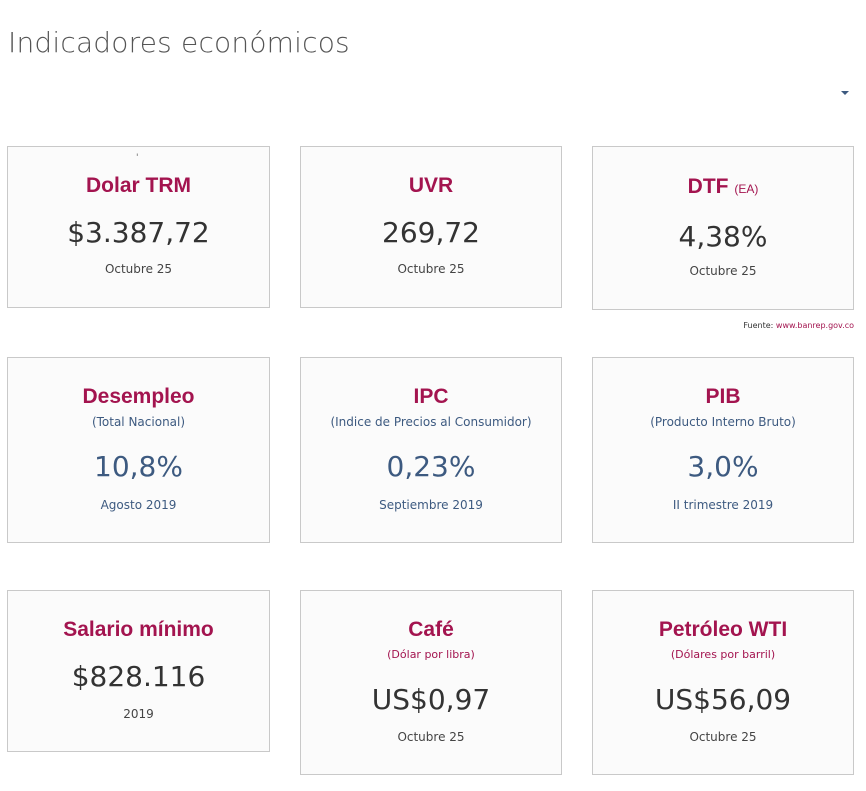  Describe the element at coordinates (431, 396) in the screenshot. I see `card-title: IPC` at that location.